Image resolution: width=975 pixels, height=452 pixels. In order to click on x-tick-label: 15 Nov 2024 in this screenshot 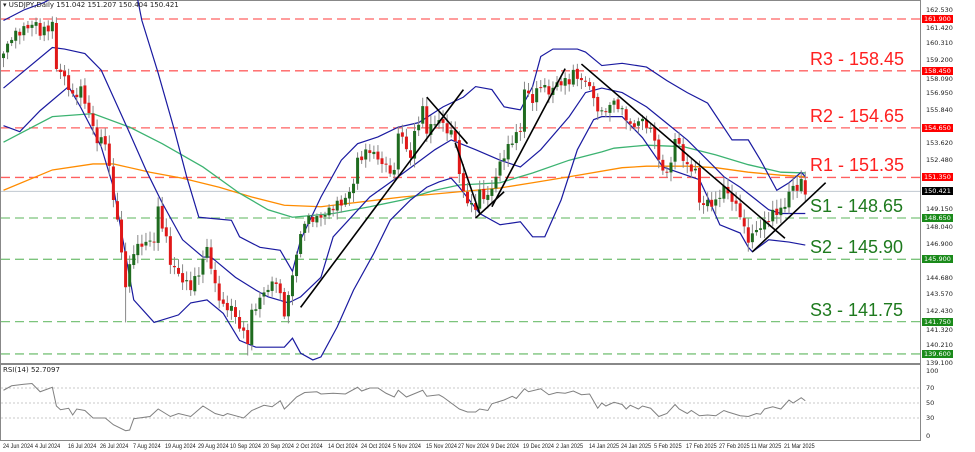, I will do `click(441, 446)`.